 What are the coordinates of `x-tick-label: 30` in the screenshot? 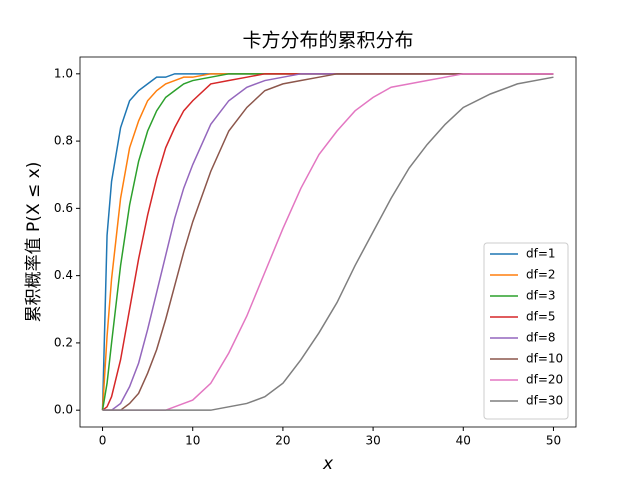 It's located at (372, 441).